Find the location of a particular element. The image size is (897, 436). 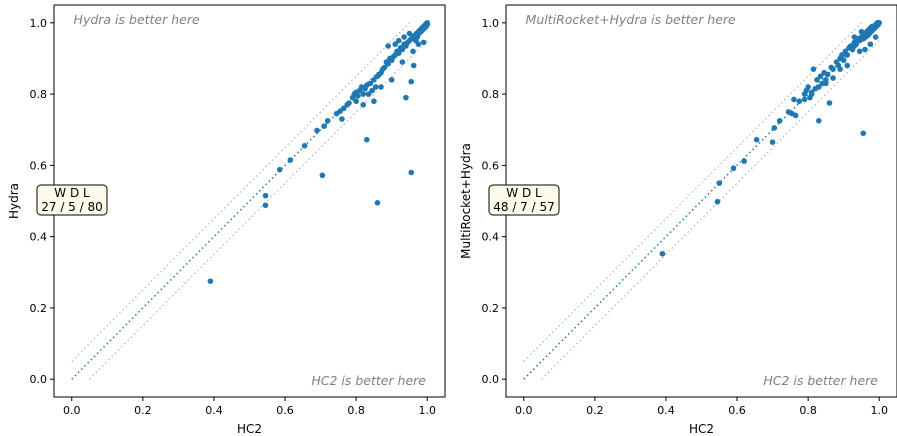

wdl-header: W D L is located at coordinates (72, 193).